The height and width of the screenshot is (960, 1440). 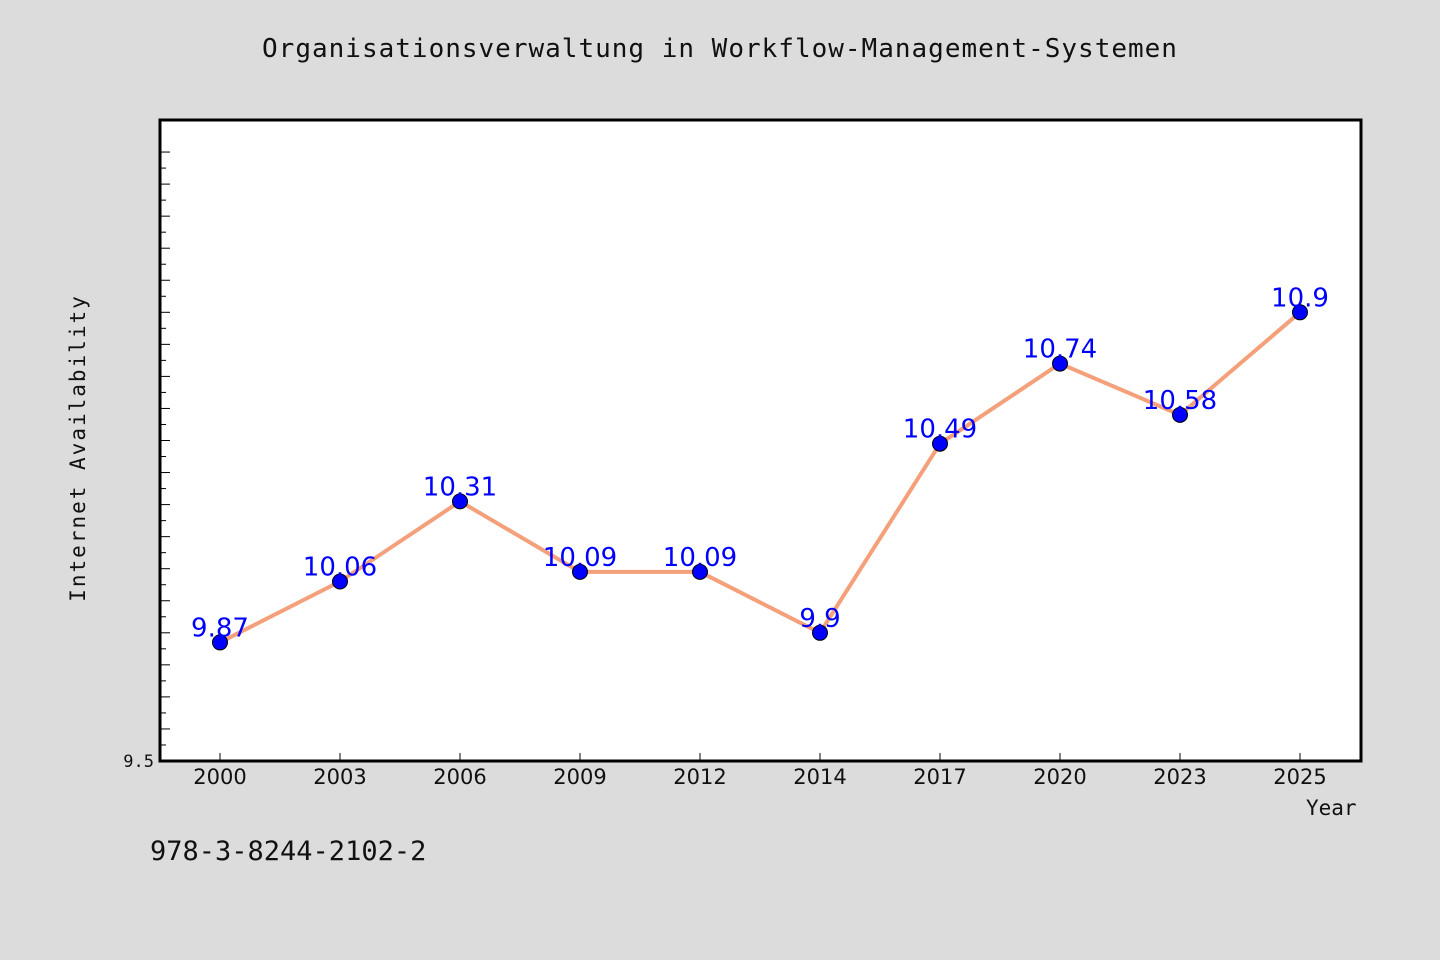 I want to click on x-tick-label: 2003, so click(x=339, y=777).